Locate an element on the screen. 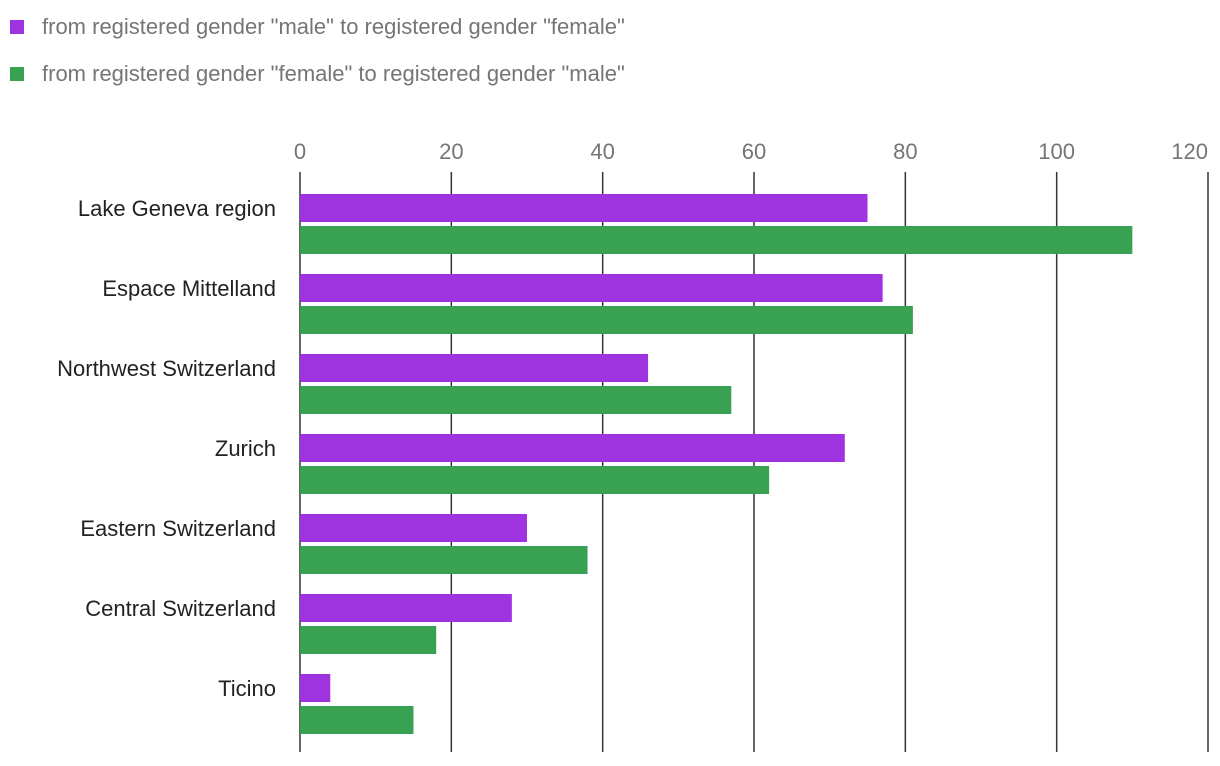 The width and height of the screenshot is (1220, 766). x-axis-ticks: 0 20 40 60 80 100 120 is located at coordinates (751, 151).